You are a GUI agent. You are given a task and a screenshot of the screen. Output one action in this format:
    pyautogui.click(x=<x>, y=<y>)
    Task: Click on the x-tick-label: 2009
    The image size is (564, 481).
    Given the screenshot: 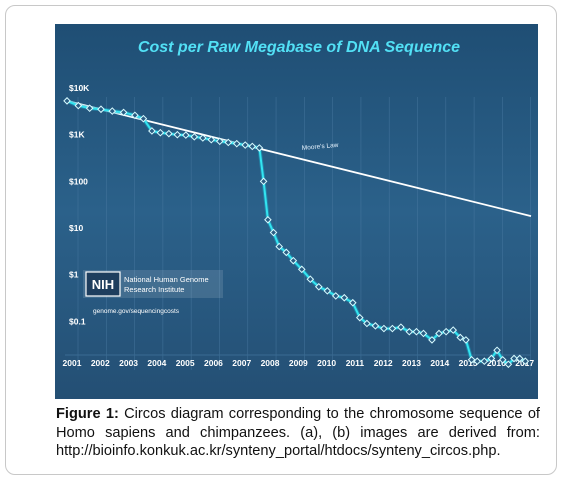 What is the action you would take?
    pyautogui.click(x=298, y=363)
    